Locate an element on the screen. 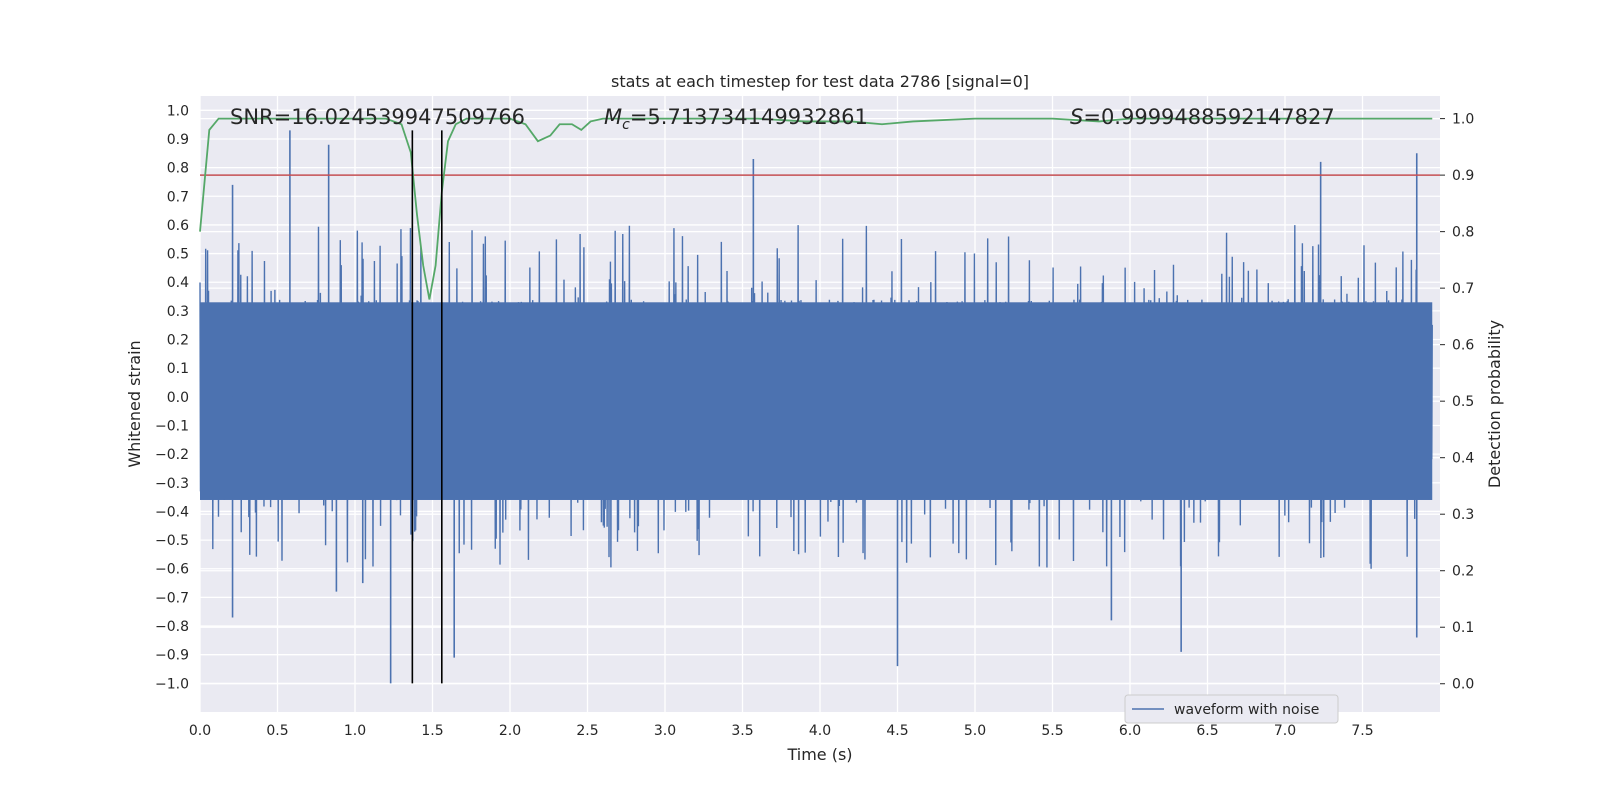 The image size is (1600, 800). x-tick-label: 5.0 is located at coordinates (975, 731).